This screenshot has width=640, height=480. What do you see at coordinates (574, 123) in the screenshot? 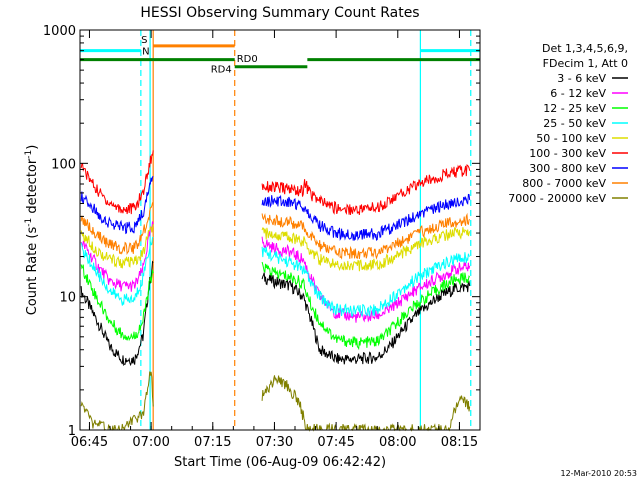
I see `legend-label-3: 25 - 50 keV` at bounding box center [574, 123].